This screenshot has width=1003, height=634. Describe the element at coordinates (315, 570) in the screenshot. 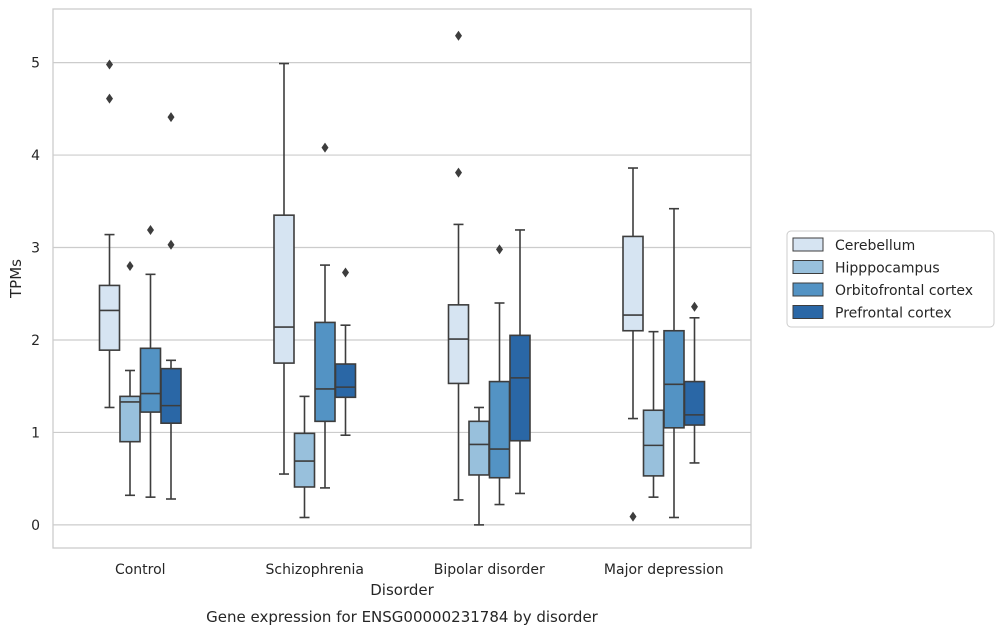

I see `x-tick-label: Schizophrenia` at that location.